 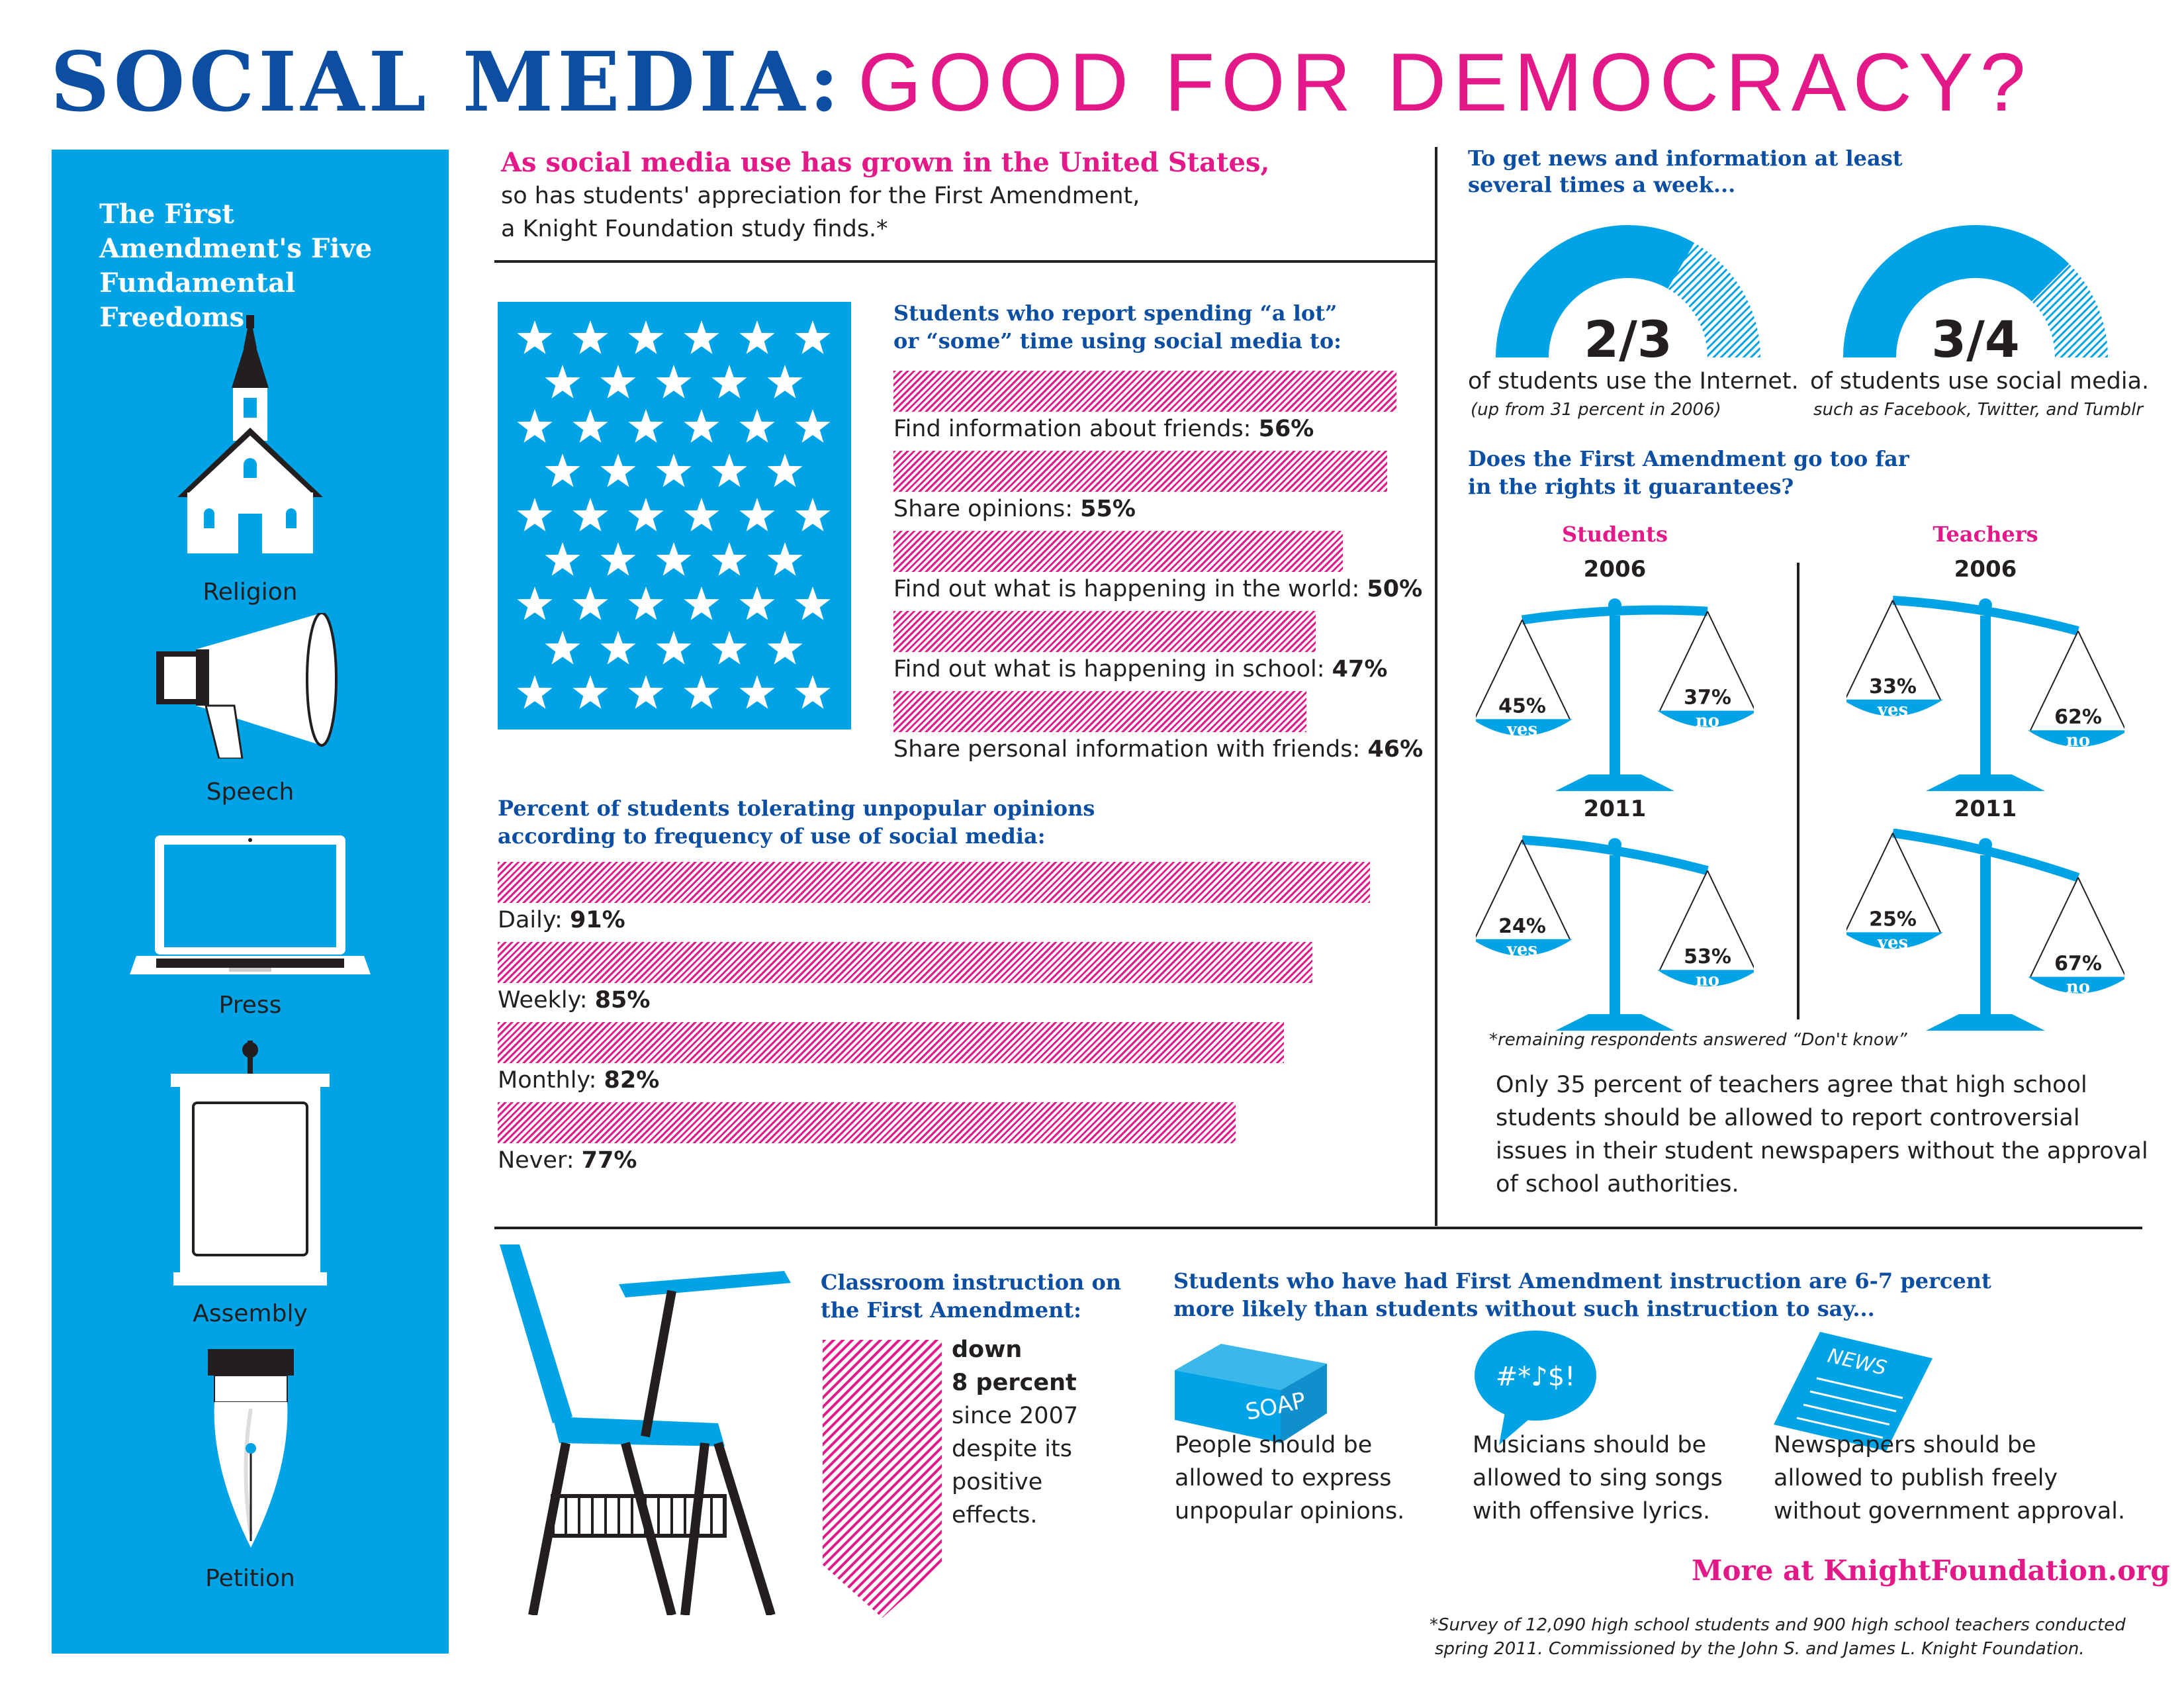 What do you see at coordinates (1633, 381) in the screenshot?
I see `gauge-internet-caption: of students use the Internet.` at bounding box center [1633, 381].